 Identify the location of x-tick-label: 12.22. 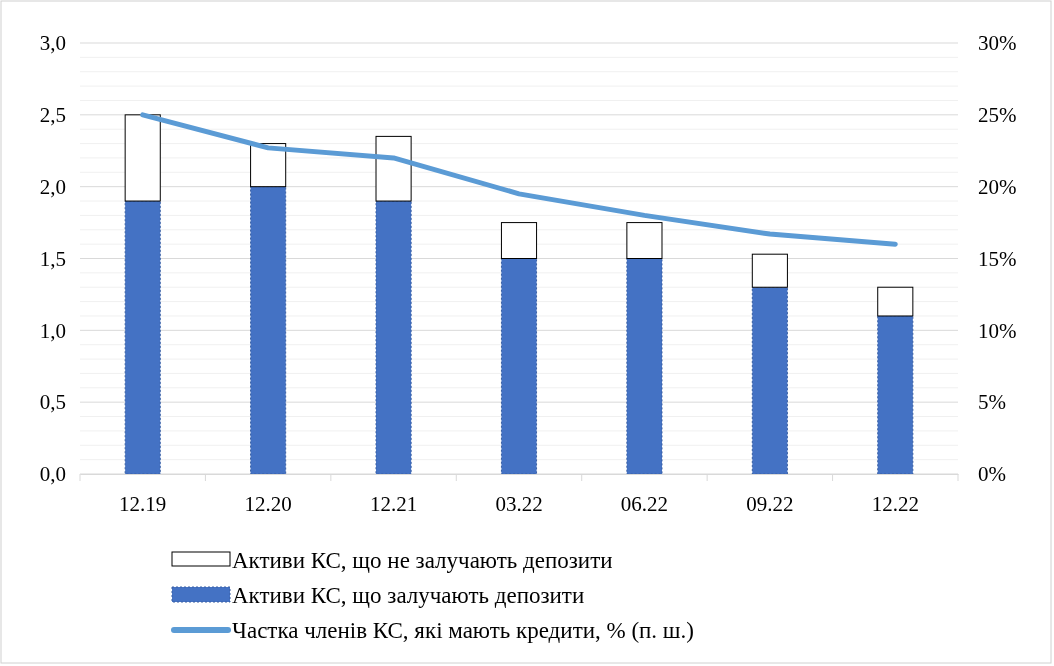
(895, 503).